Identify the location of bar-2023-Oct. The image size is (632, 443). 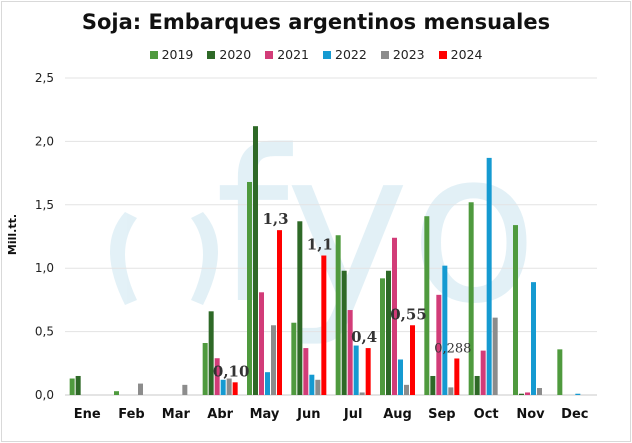
(495, 356).